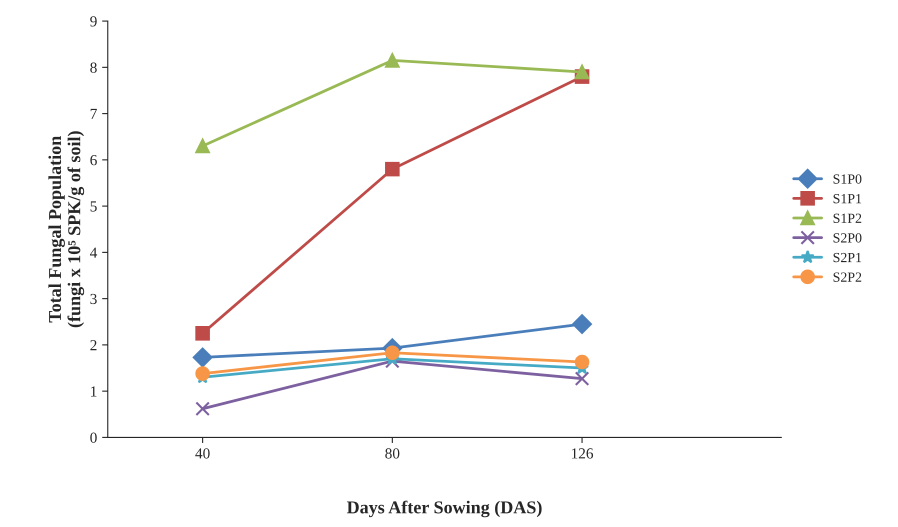 The height and width of the screenshot is (527, 898). Describe the element at coordinates (93, 391) in the screenshot. I see `y-tick-label: 1` at that location.